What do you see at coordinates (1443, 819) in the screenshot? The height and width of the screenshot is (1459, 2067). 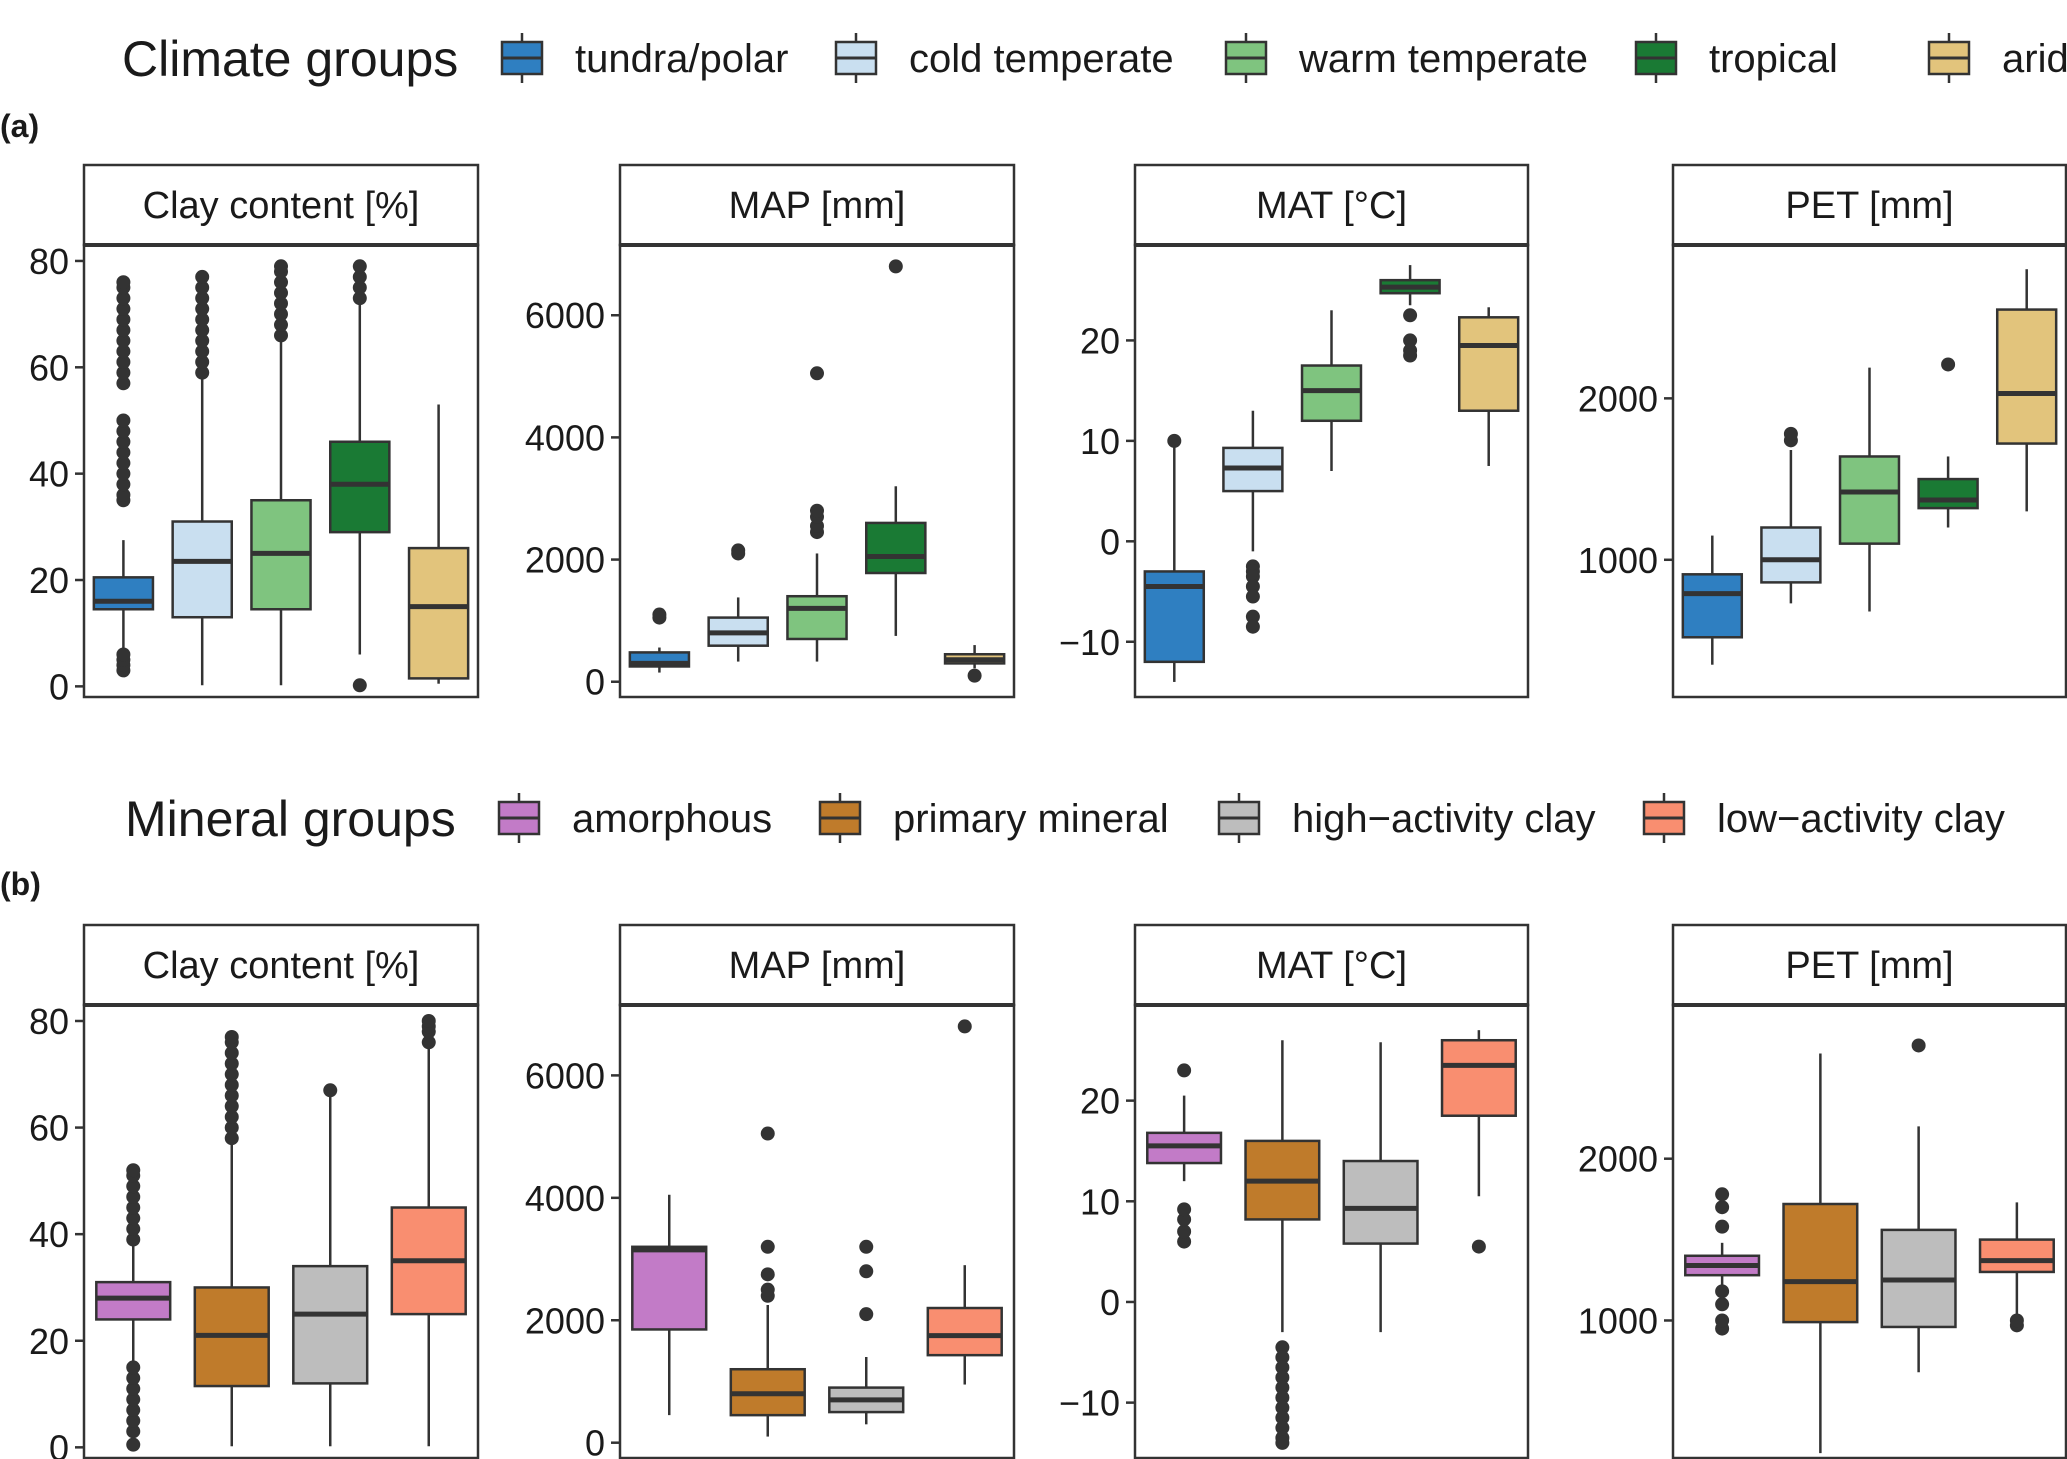 I see `legend-label-high-activity-clay: high−activity clay` at bounding box center [1443, 819].